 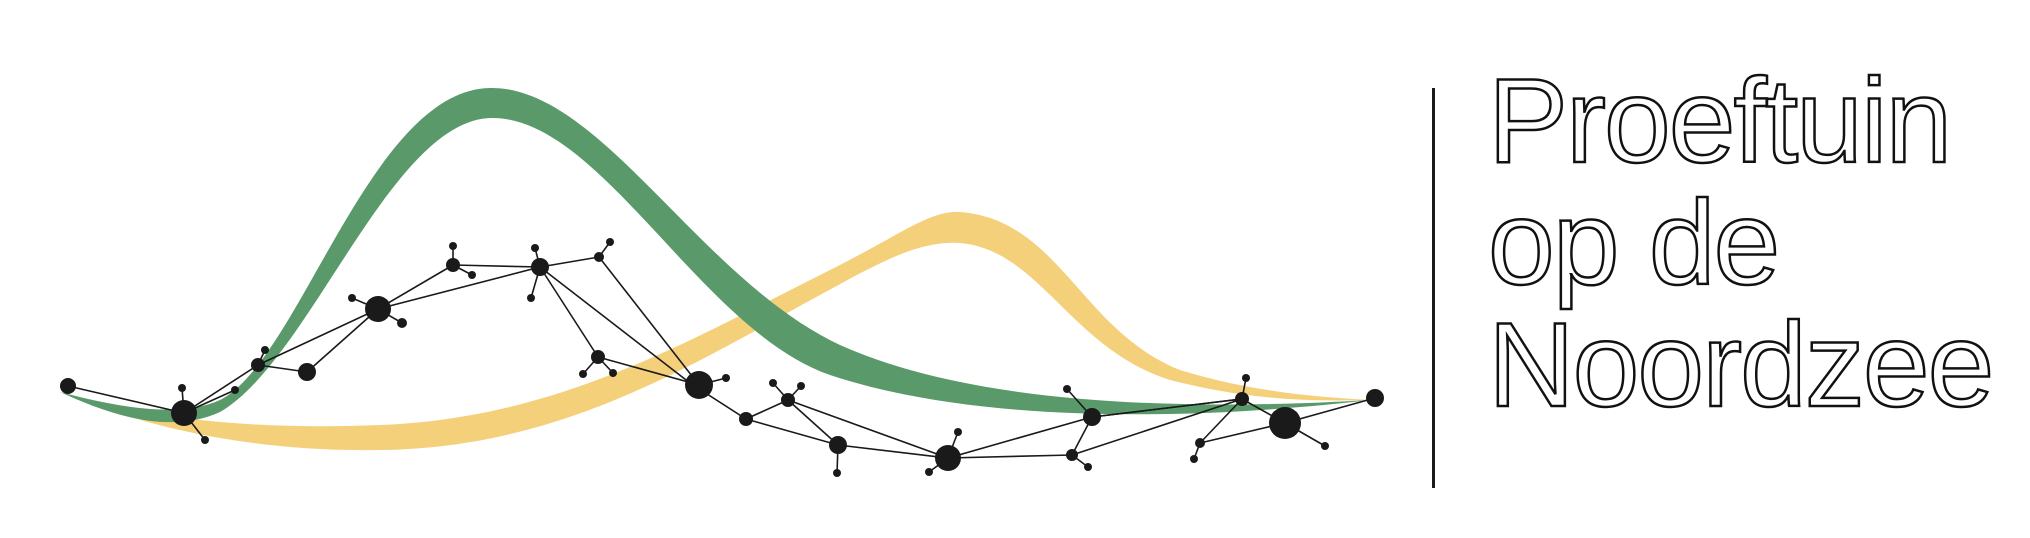 I want to click on vertical-divider, so click(x=1433, y=288).